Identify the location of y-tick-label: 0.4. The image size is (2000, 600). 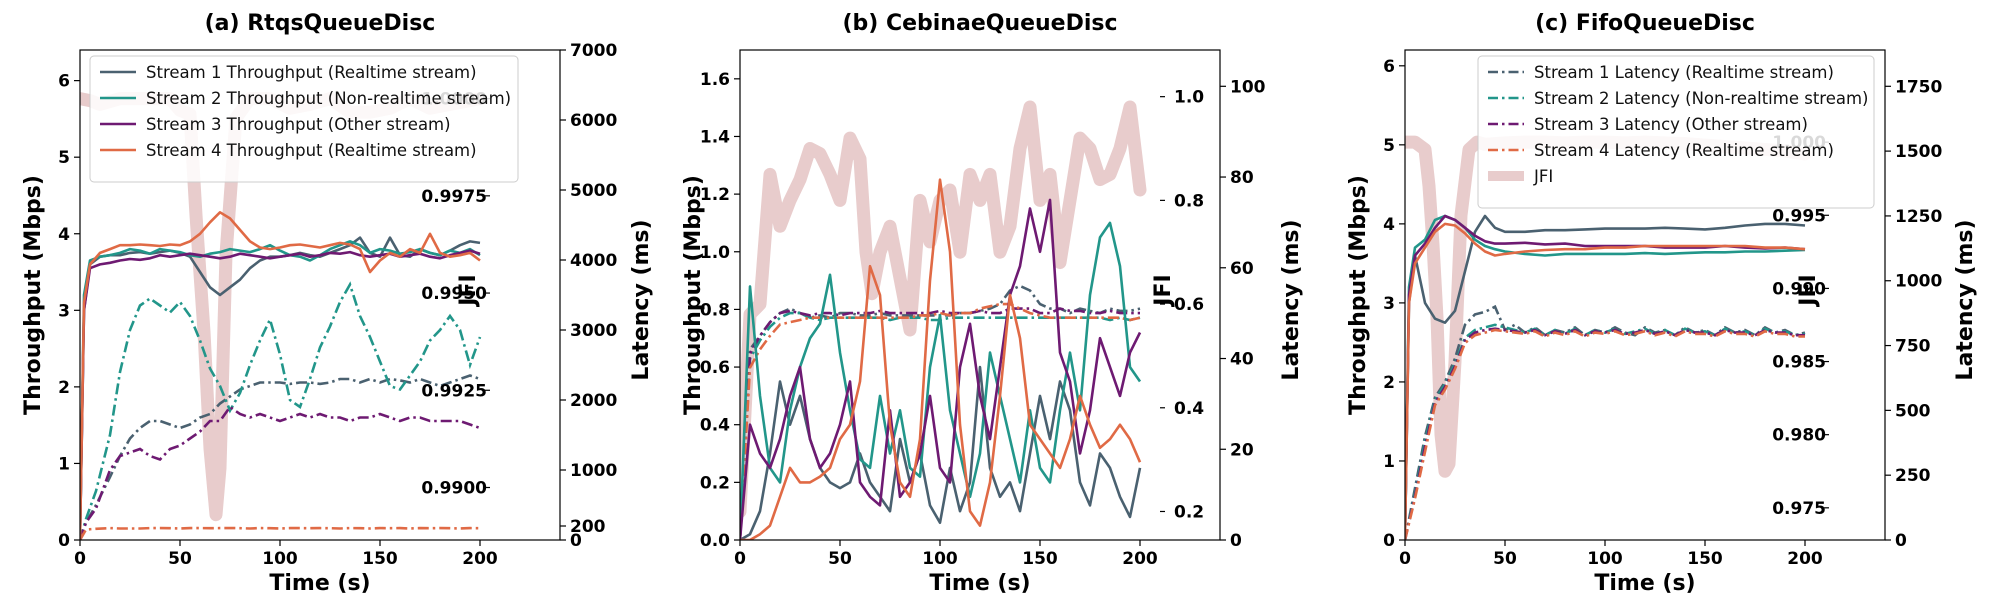
(715, 426).